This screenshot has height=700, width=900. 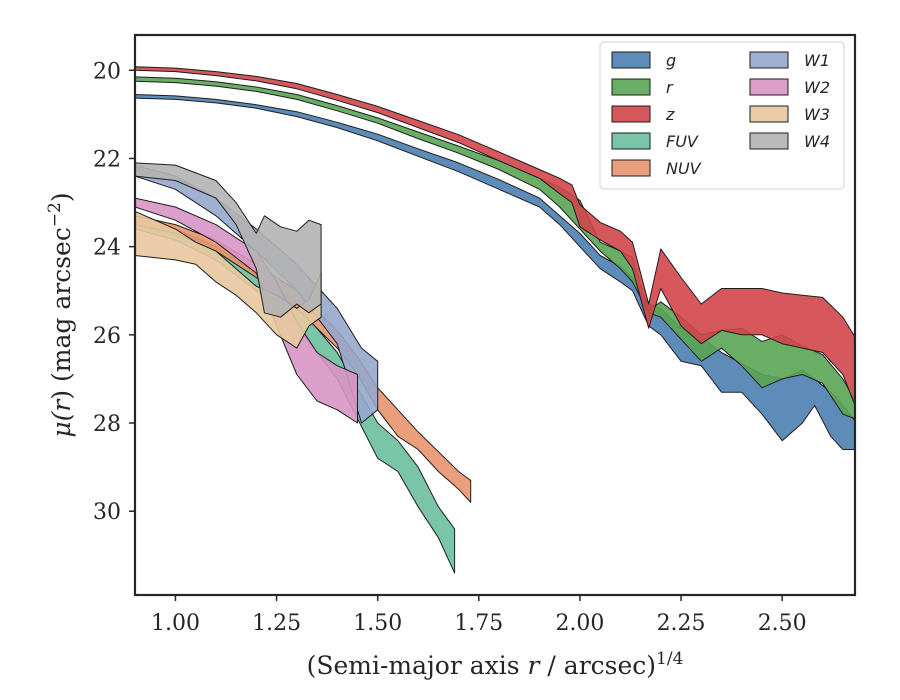 I want to click on x-axis-ticks: 1.00 1.25 1.50 1.75 2.00 2.25 2.50, so click(x=479, y=615).